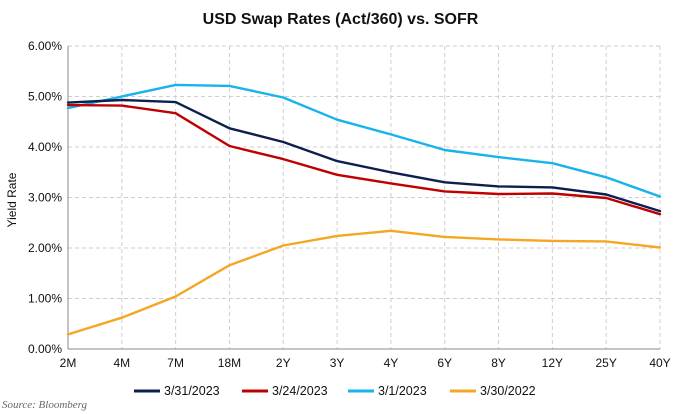 The height and width of the screenshot is (414, 681). I want to click on x-tick-label: 3Y, so click(337, 363).